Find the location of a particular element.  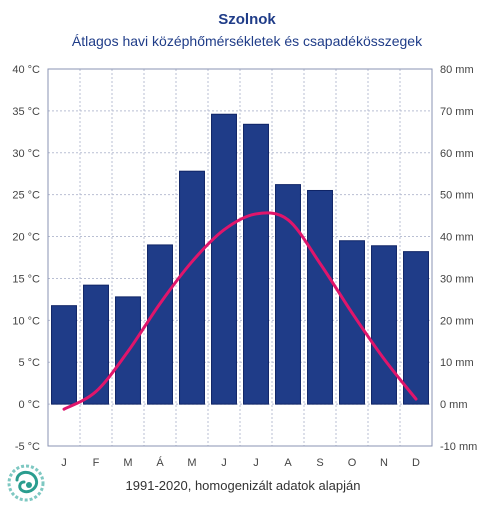

left-tick-label: 25 °C is located at coordinates (26, 196).